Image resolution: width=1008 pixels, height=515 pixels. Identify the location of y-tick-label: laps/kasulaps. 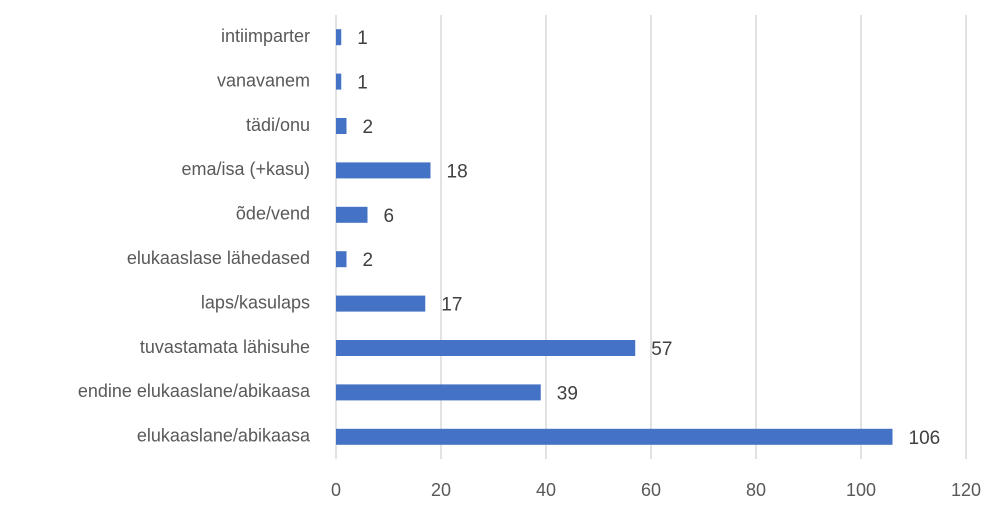
(255, 302).